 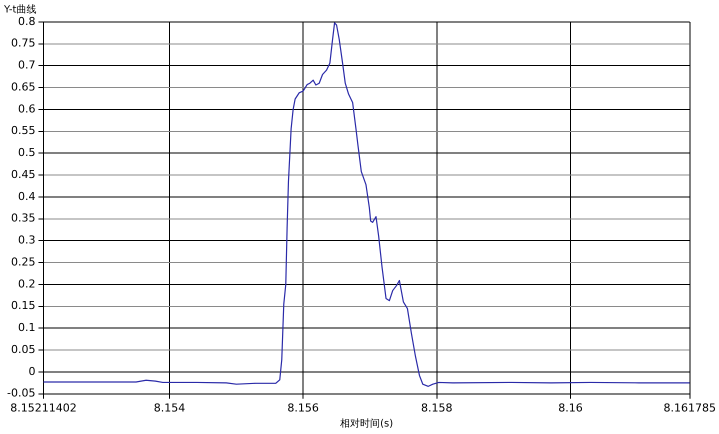 What do you see at coordinates (23, 218) in the screenshot?
I see `y-tick-label: 0.35` at bounding box center [23, 218].